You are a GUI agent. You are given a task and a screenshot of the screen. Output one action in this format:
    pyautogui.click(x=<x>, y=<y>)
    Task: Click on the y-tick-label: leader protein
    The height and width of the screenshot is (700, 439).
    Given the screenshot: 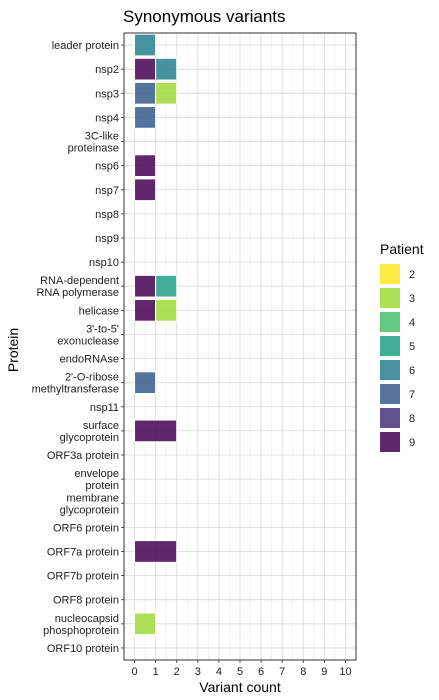 What is the action you would take?
    pyautogui.click(x=85, y=46)
    